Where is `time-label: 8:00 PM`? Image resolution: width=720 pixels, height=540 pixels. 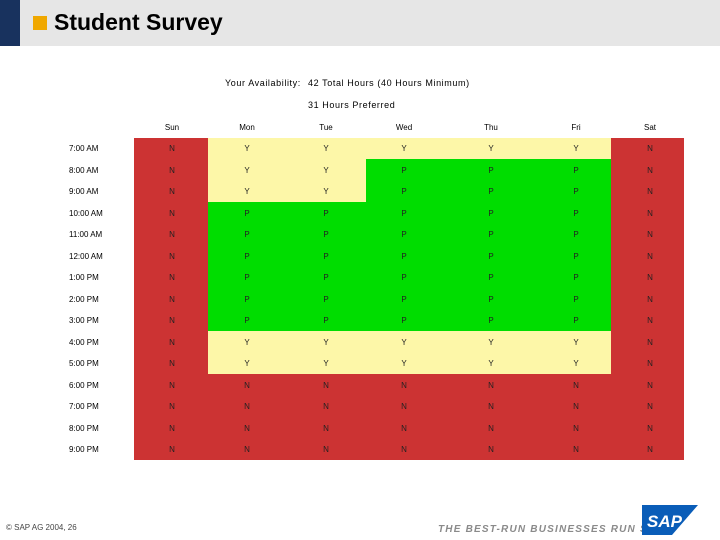 time-label: 8:00 PM is located at coordinates (84, 428).